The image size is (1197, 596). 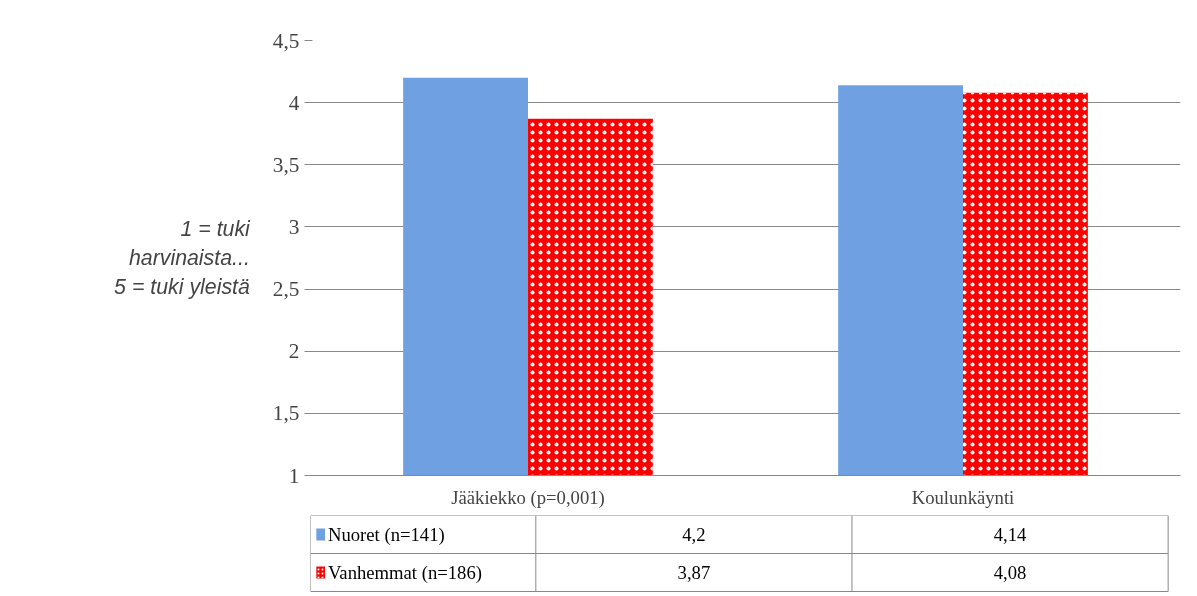 What do you see at coordinates (963, 497) in the screenshot?
I see `x-tick-label: Koulunkäynti` at bounding box center [963, 497].